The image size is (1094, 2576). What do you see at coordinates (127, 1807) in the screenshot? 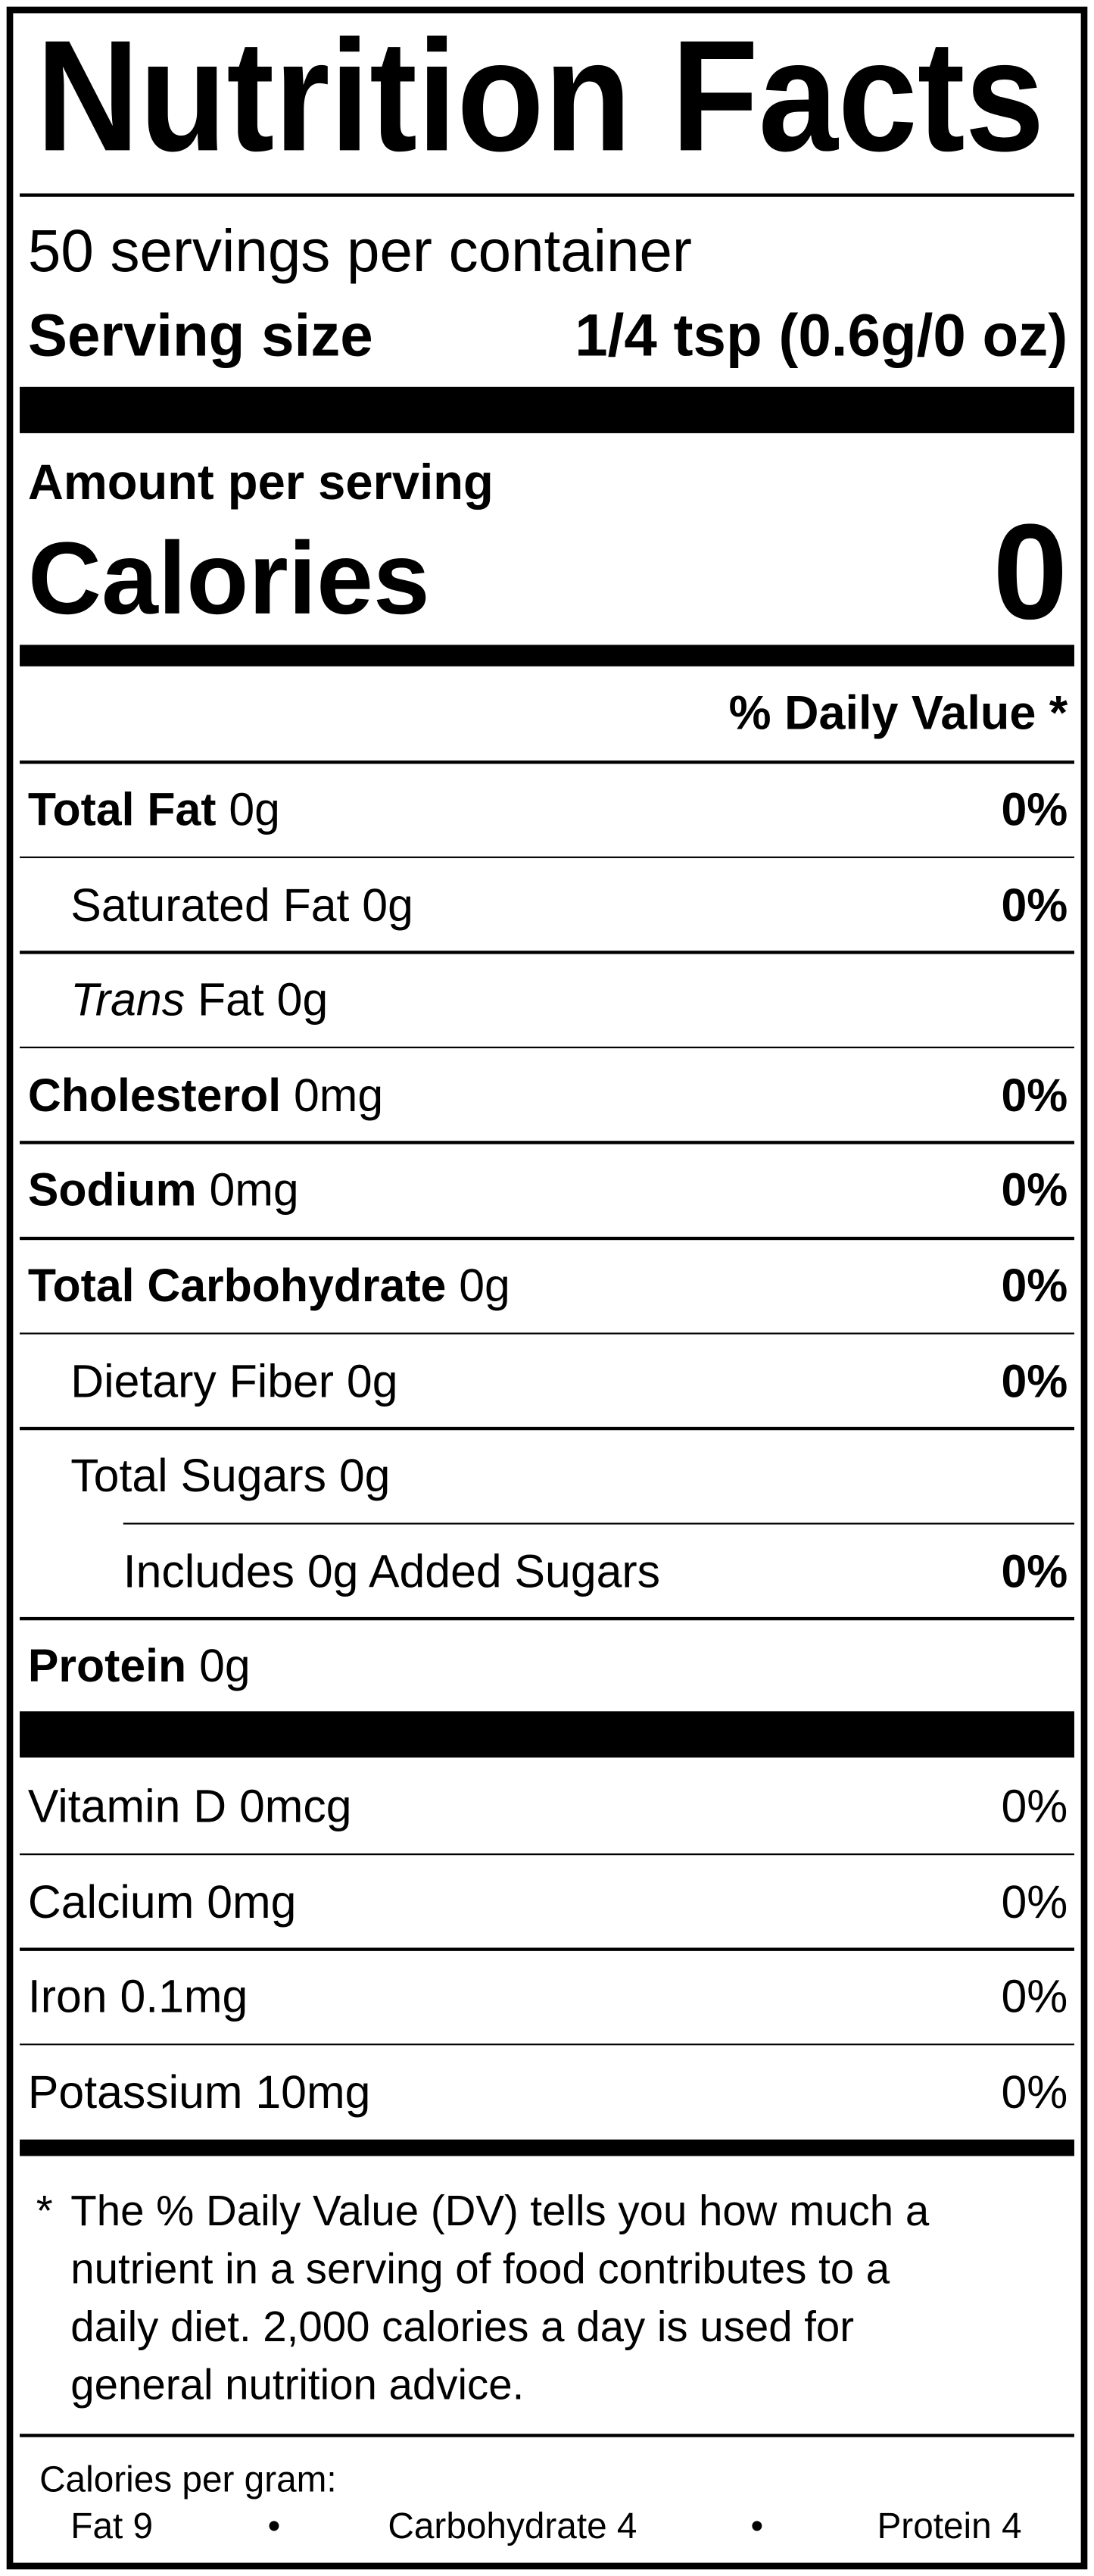
I see `nutrient-label: Vitamin D` at bounding box center [127, 1807].